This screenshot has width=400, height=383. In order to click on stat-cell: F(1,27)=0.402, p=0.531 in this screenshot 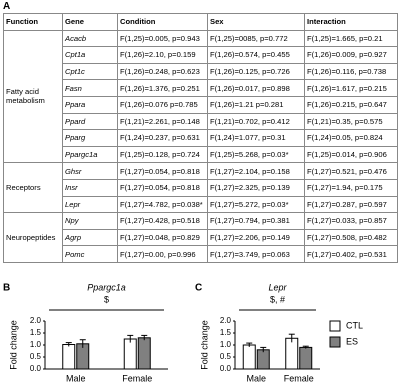, I will do `click(351, 254)`.